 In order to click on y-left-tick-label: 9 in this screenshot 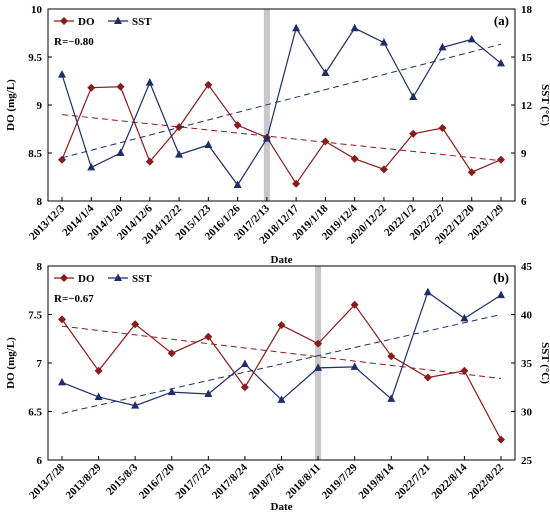, I will do `click(40, 106)`.